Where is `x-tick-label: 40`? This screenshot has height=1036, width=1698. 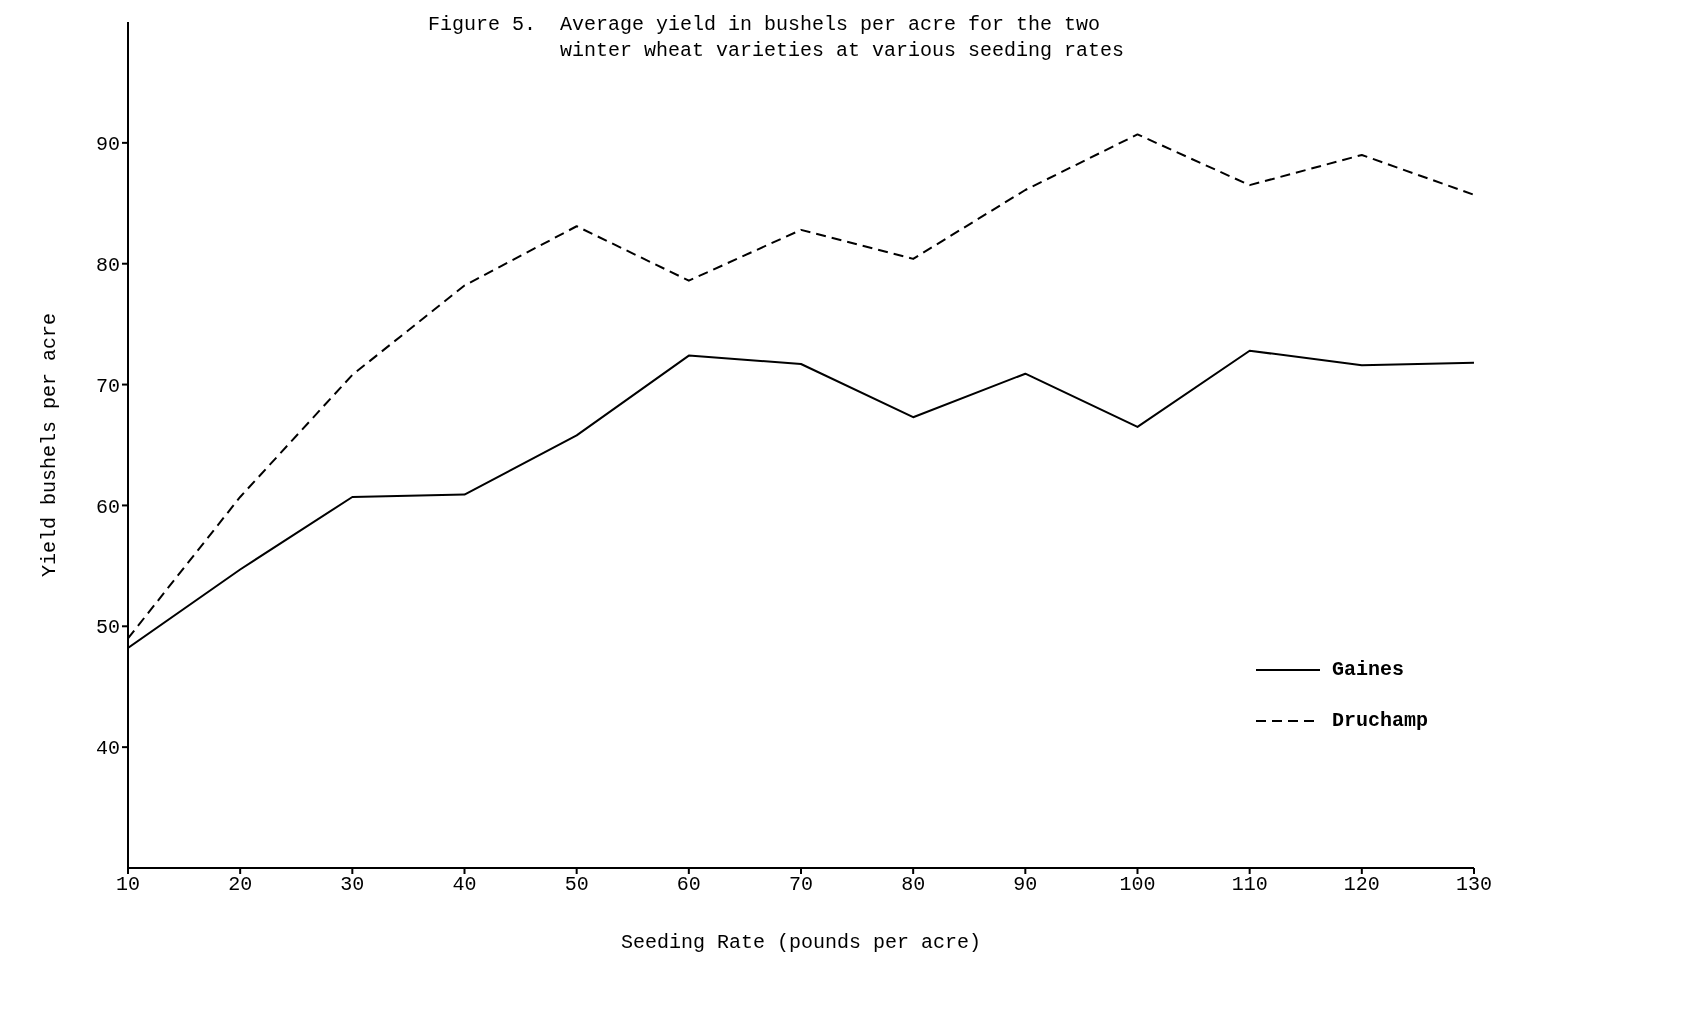
x-tick-label: 40 is located at coordinates (464, 885).